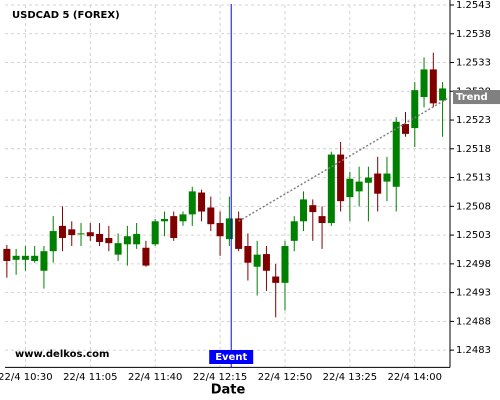 Image resolution: width=500 pixels, height=400 pixels. Describe the element at coordinates (473, 63) in the screenshot. I see `y-tick-label: 1.2533` at that location.